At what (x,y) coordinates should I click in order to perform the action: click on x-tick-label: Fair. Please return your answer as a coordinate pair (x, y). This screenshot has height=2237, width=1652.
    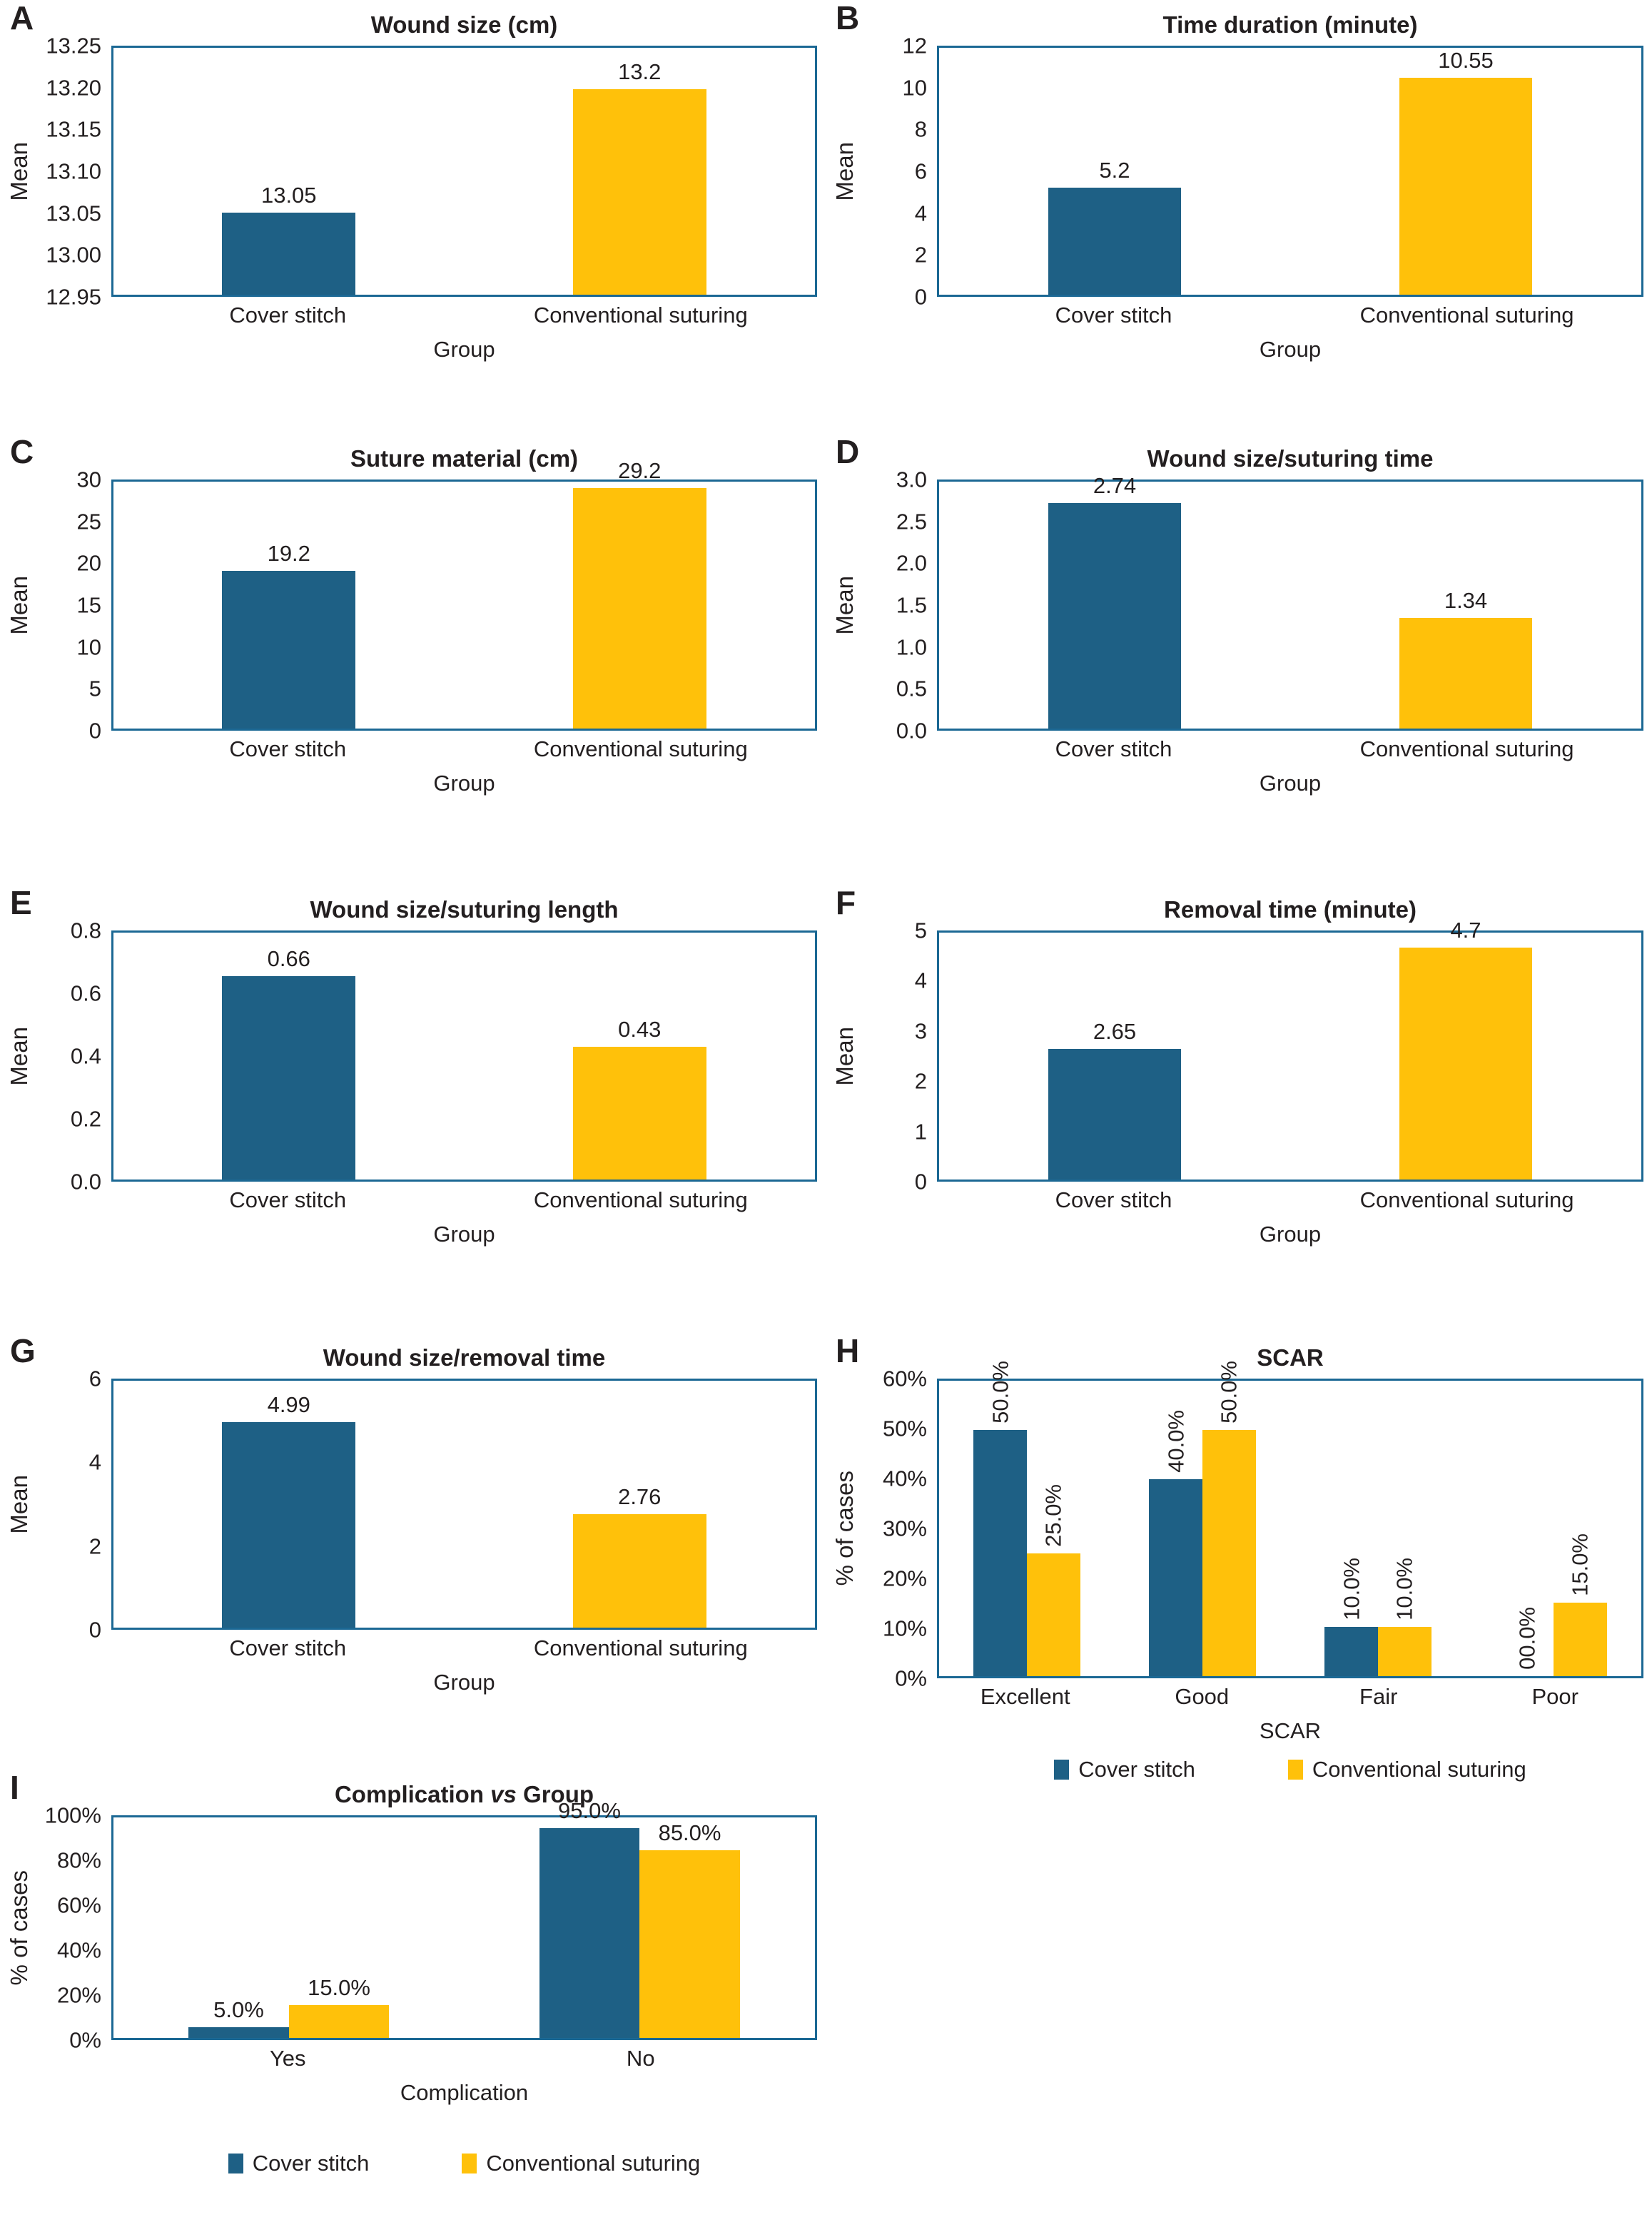
    Looking at the image, I should click on (1378, 1696).